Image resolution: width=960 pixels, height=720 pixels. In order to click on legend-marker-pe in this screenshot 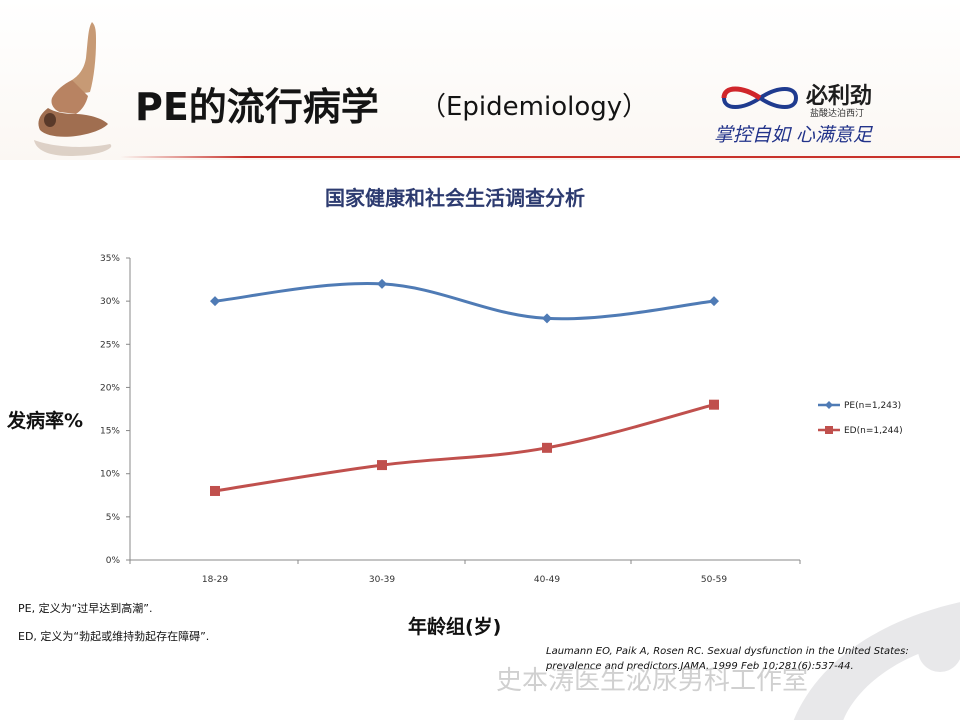, I will do `click(829, 405)`.